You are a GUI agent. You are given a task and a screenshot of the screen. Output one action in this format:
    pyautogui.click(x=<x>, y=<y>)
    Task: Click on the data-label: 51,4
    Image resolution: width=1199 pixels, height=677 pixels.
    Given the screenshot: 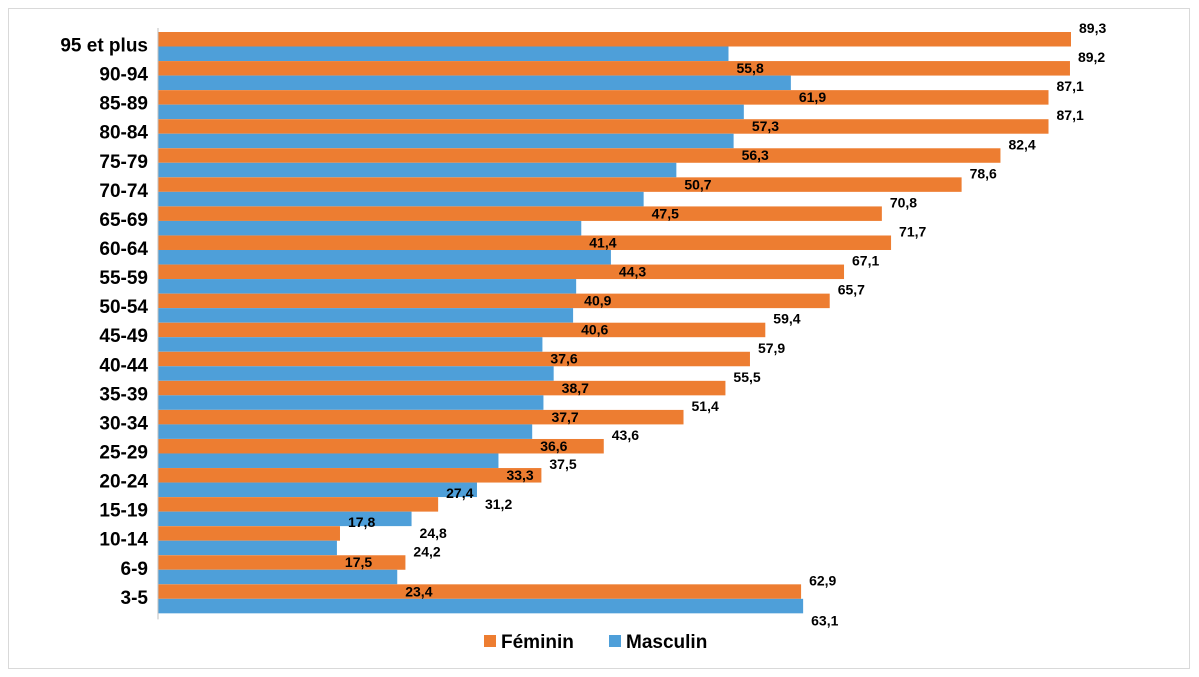 What is the action you would take?
    pyautogui.click(x=705, y=406)
    